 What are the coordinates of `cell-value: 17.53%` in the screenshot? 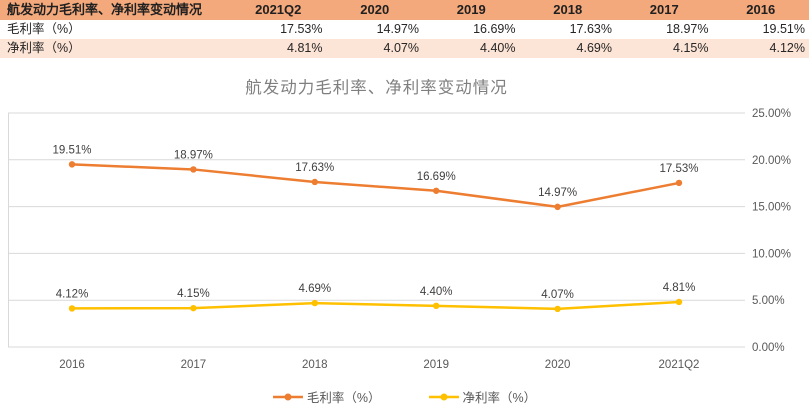 It's located at (278, 29).